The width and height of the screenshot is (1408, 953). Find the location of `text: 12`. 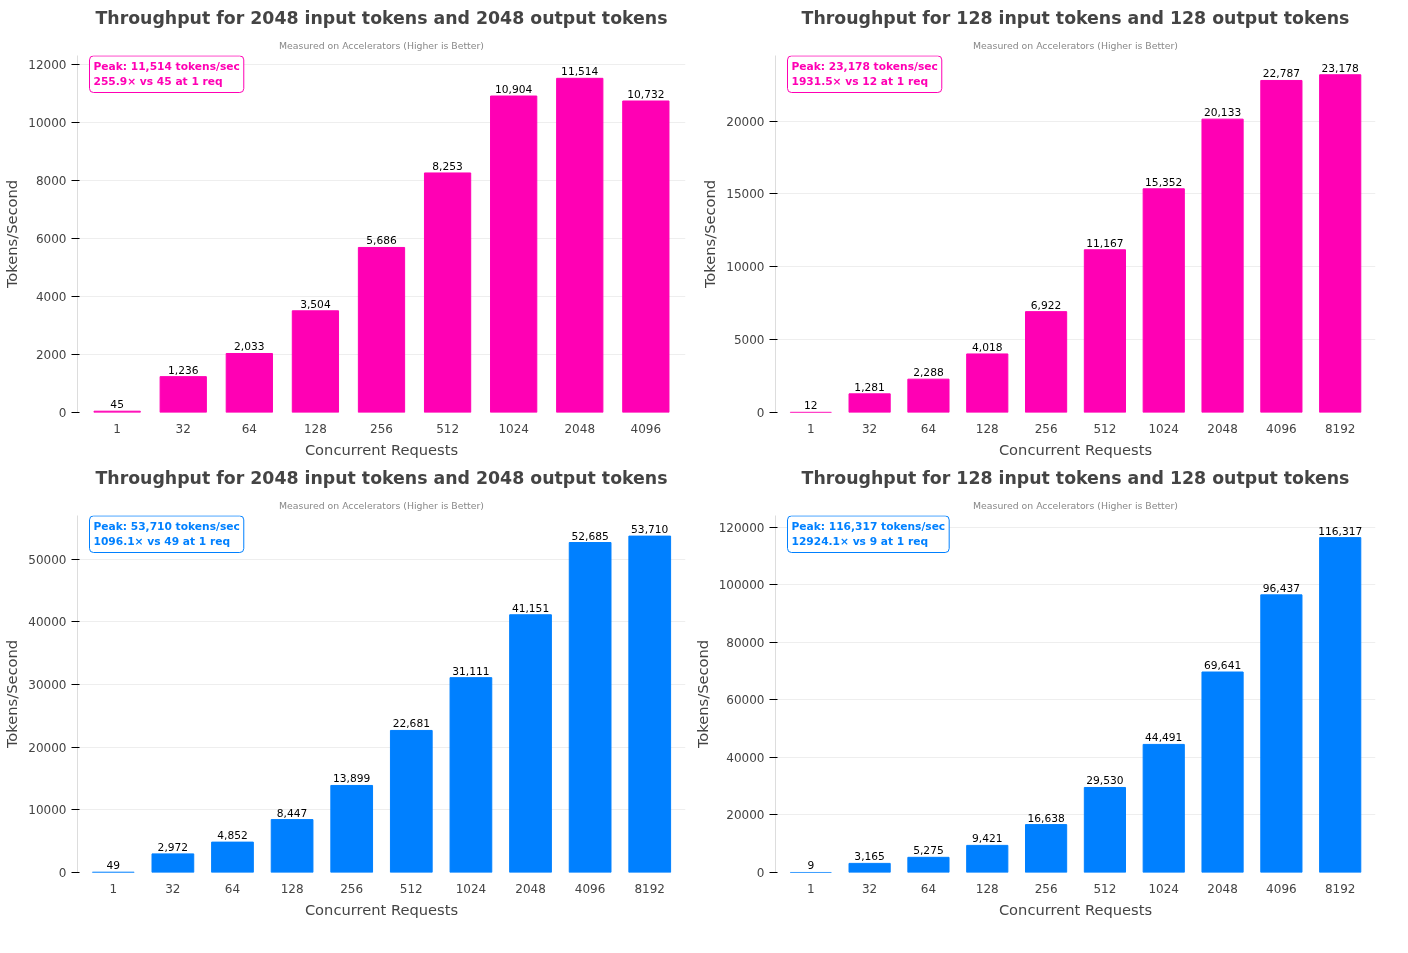

text: 12 is located at coordinates (811, 406).